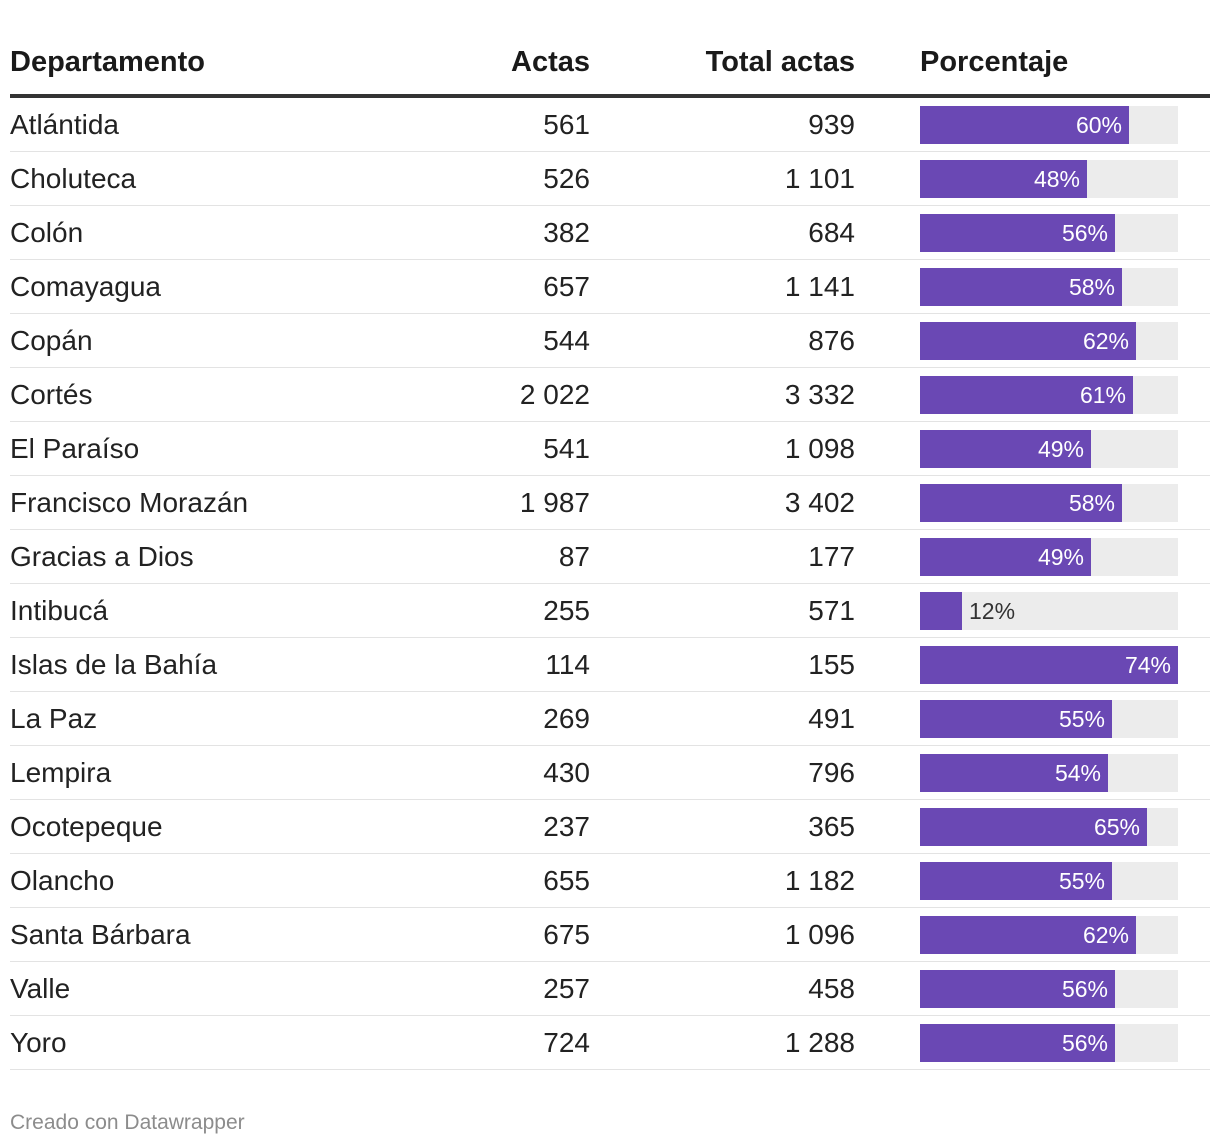 This screenshot has width=1220, height=1148. Describe the element at coordinates (831, 772) in the screenshot. I see `cell-total-actas: 796` at that location.